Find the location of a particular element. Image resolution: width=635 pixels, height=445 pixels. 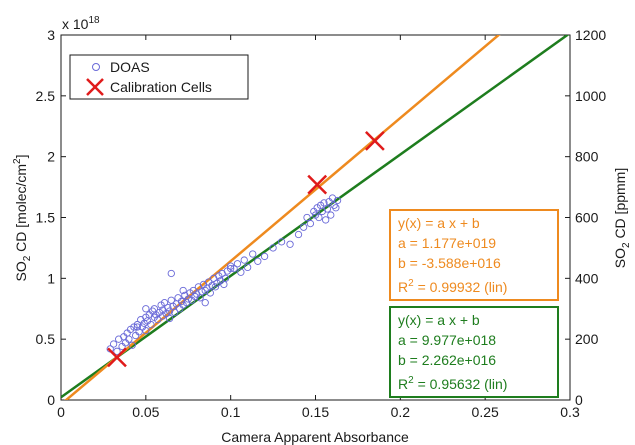

fit-green-b: b = 2.262e+016 is located at coordinates (447, 360).